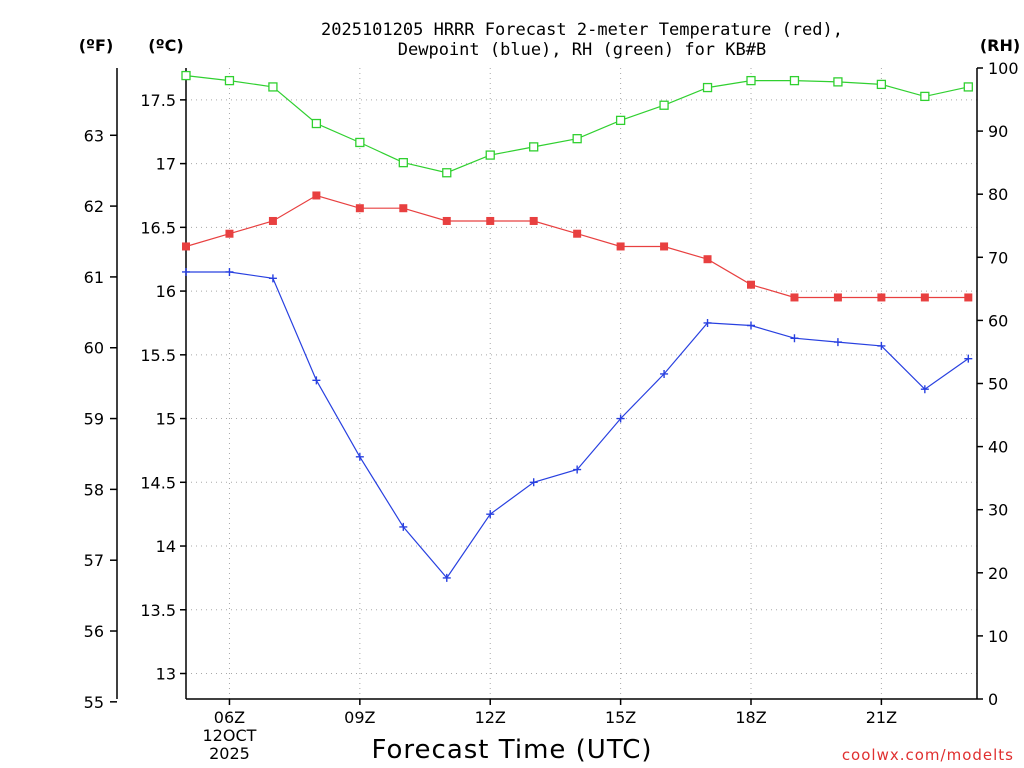 This screenshot has width=1024, height=768. I want to click on rh-tick-label: 10, so click(998, 636).